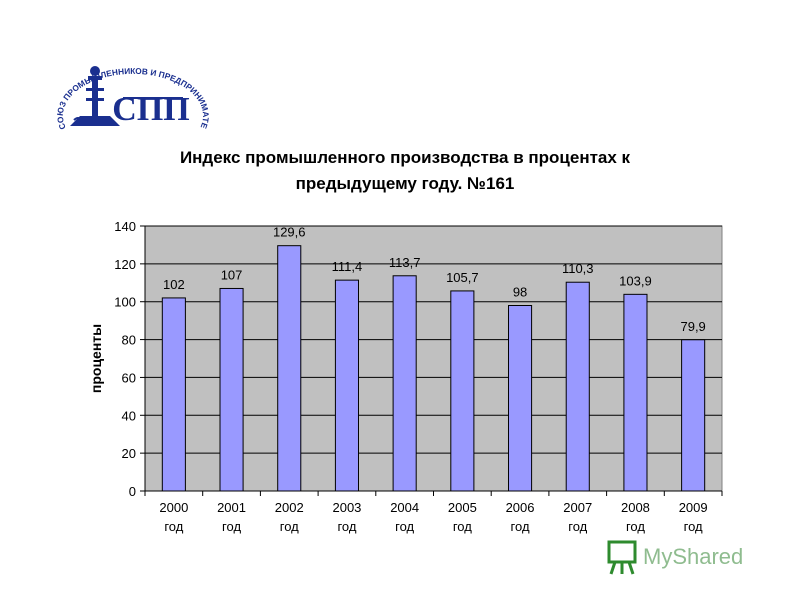 Image resolution: width=800 pixels, height=600 pixels. I want to click on data-label: 105,7, so click(462, 277).